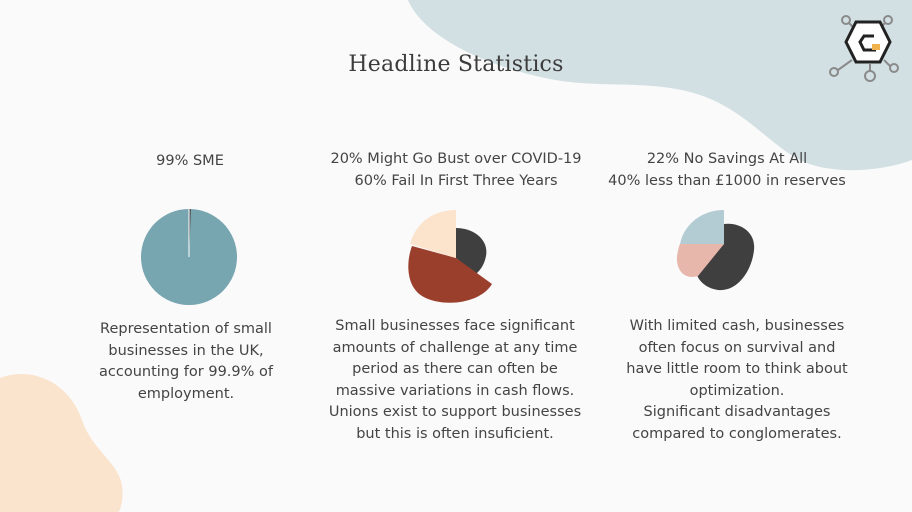  What do you see at coordinates (737, 326) in the screenshot?
I see `body-line: With limited cash, businesses` at bounding box center [737, 326].